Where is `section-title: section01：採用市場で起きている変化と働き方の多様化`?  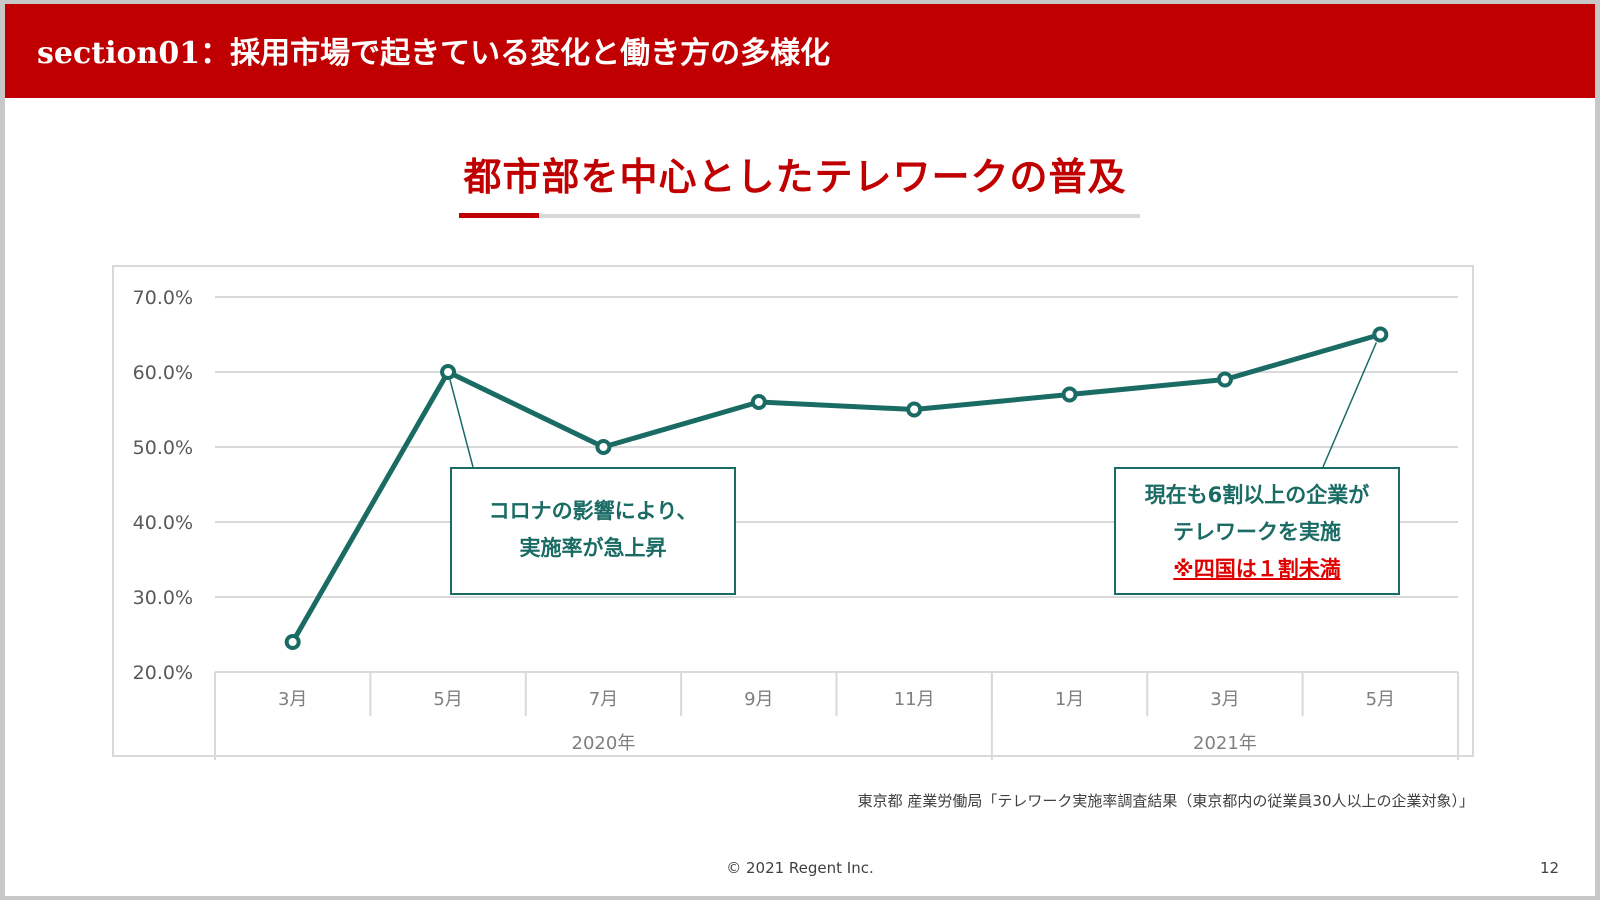 section-title: section01：採用市場で起きている変化と働き方の多様化 is located at coordinates (434, 53).